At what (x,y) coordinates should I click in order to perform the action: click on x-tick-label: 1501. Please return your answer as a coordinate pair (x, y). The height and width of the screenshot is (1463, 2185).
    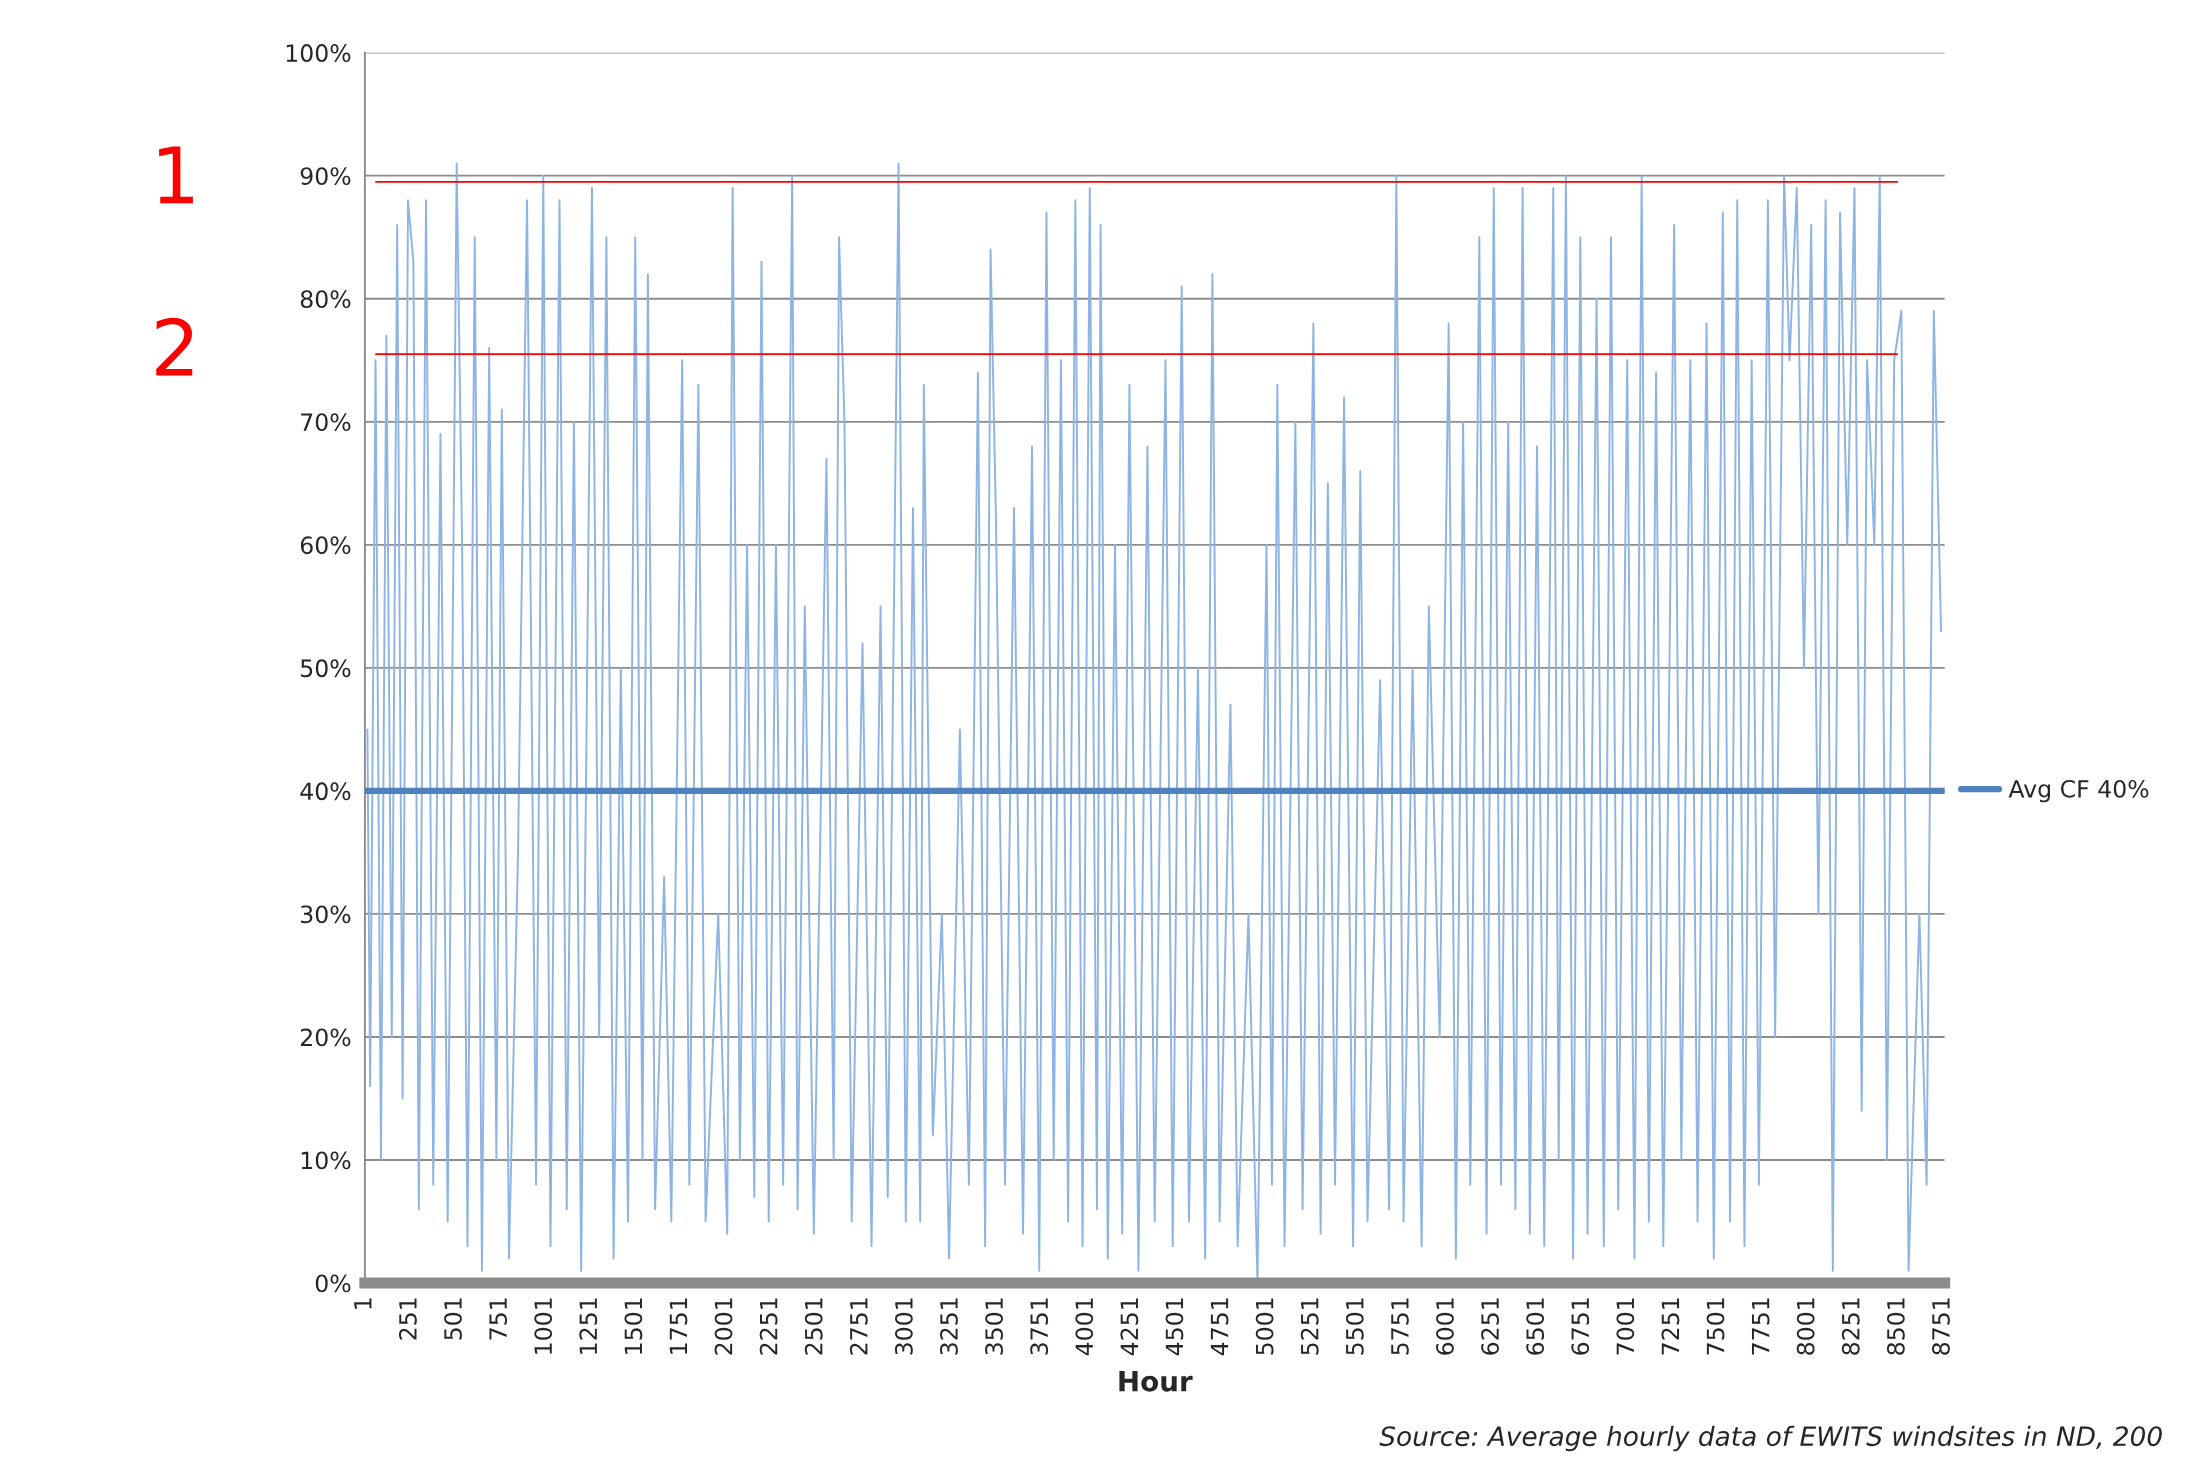
    Looking at the image, I should click on (633, 1326).